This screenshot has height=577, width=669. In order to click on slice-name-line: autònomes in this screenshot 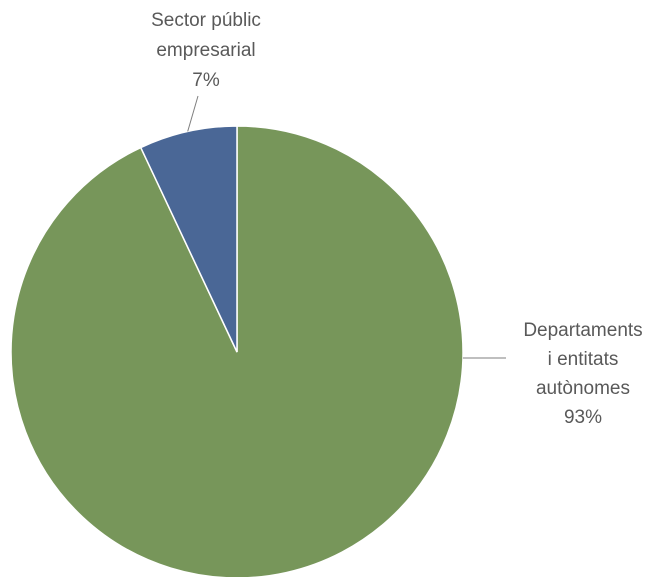, I will do `click(583, 388)`.